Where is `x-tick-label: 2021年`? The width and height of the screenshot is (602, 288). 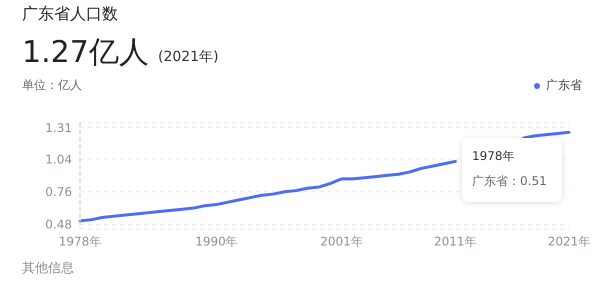
x-tick-label: 2021年 is located at coordinates (569, 241).